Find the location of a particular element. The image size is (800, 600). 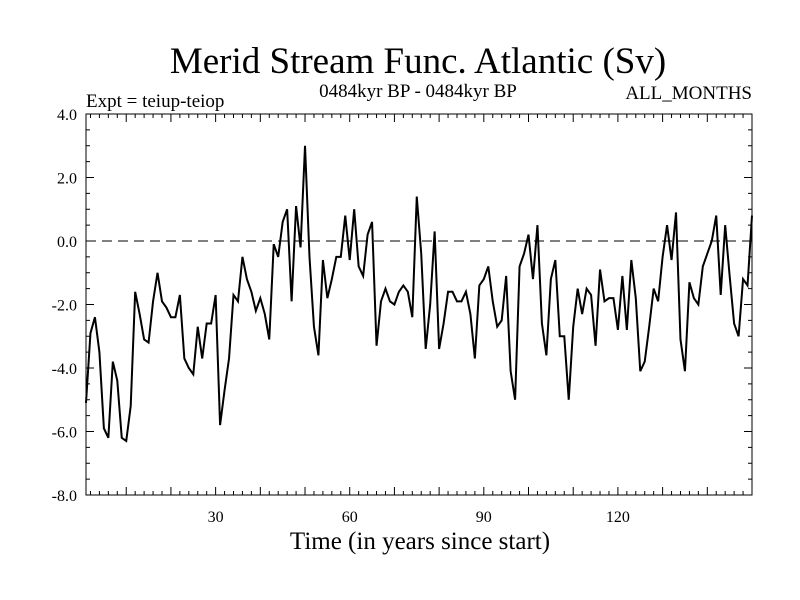

y-tick-label: -4.0 is located at coordinates (64, 369).